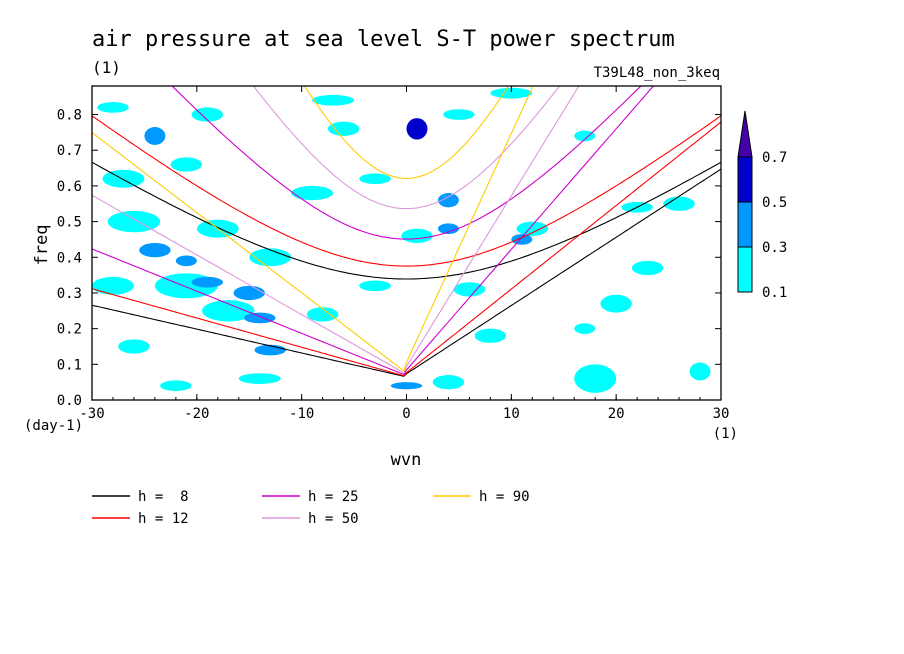 The height and width of the screenshot is (654, 904). I want to click on colorbar-label: 0.1, so click(774, 293).